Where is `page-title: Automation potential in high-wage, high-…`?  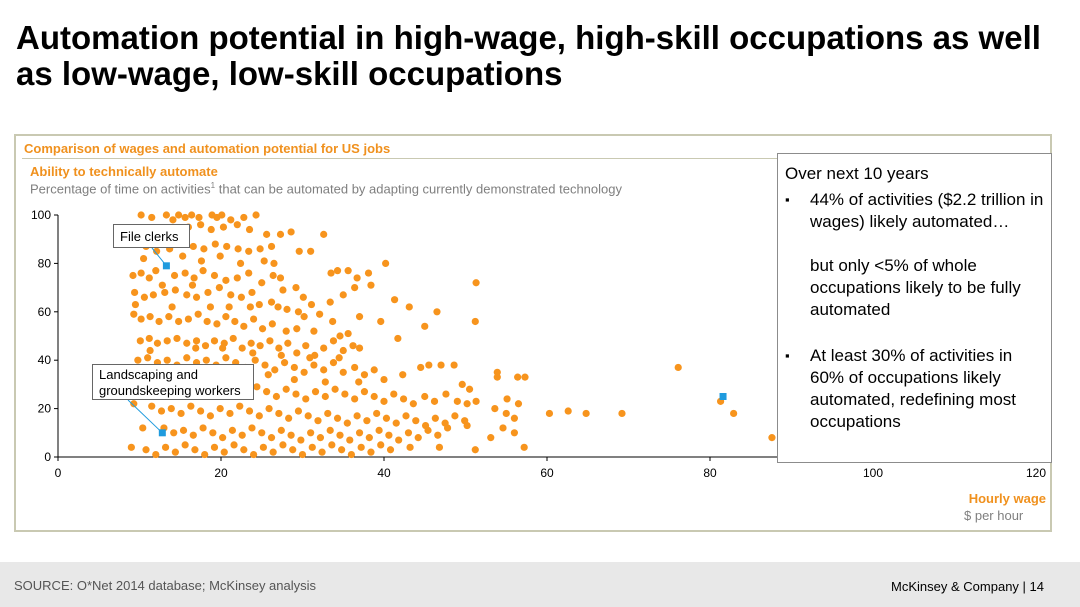 page-title: Automation potential in high-wage, high-… is located at coordinates (528, 55).